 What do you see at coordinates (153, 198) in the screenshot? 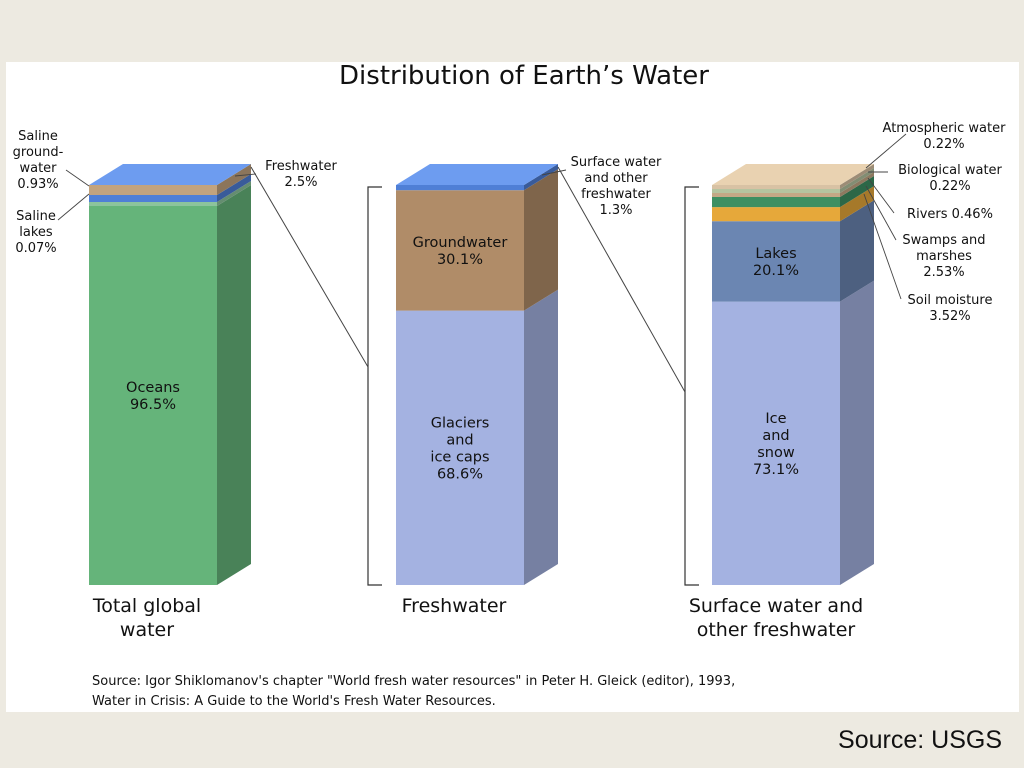
I see `bar-segment-saline-groundwater` at bounding box center [153, 198].